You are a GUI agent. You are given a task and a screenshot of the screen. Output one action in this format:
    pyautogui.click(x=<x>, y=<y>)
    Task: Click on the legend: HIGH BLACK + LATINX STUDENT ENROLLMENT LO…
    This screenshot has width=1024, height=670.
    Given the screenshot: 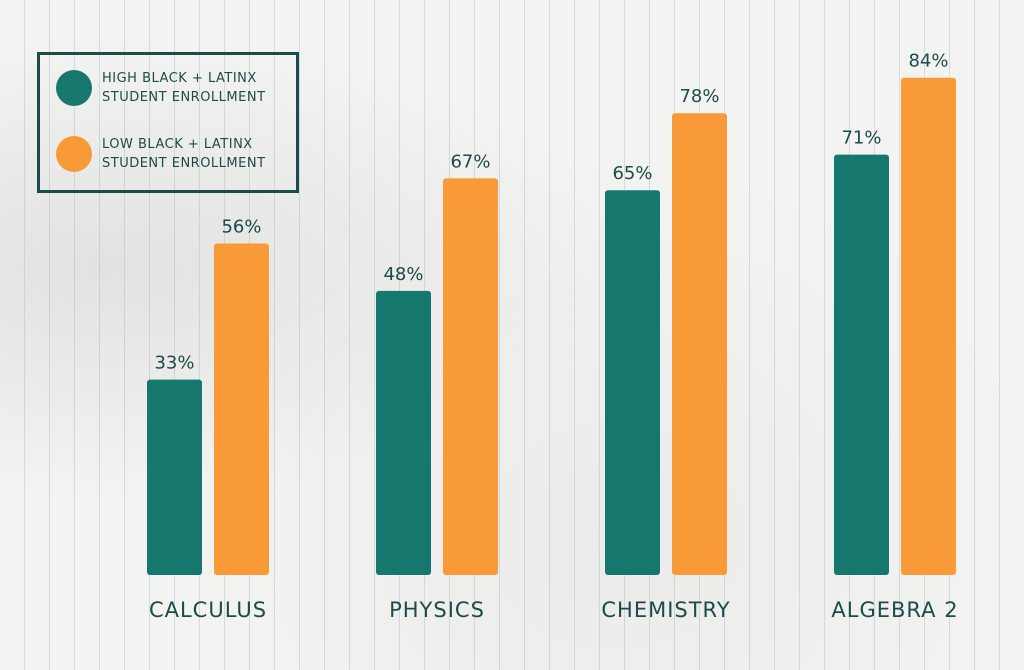 What is the action you would take?
    pyautogui.click(x=168, y=122)
    